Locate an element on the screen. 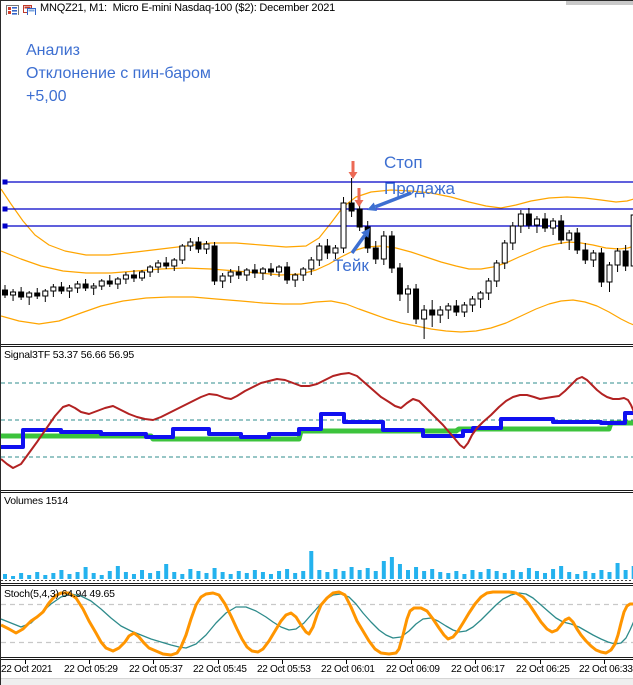 The height and width of the screenshot is (685, 633). stoch-signal-teal is located at coordinates (317, 620).